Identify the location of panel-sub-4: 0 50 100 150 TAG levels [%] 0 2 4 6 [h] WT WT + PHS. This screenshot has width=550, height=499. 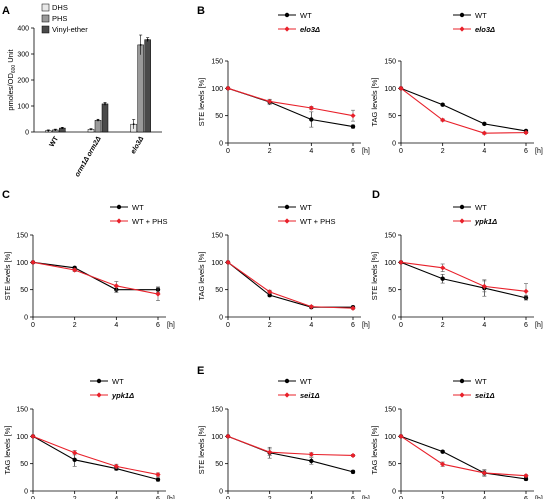
(283, 266).